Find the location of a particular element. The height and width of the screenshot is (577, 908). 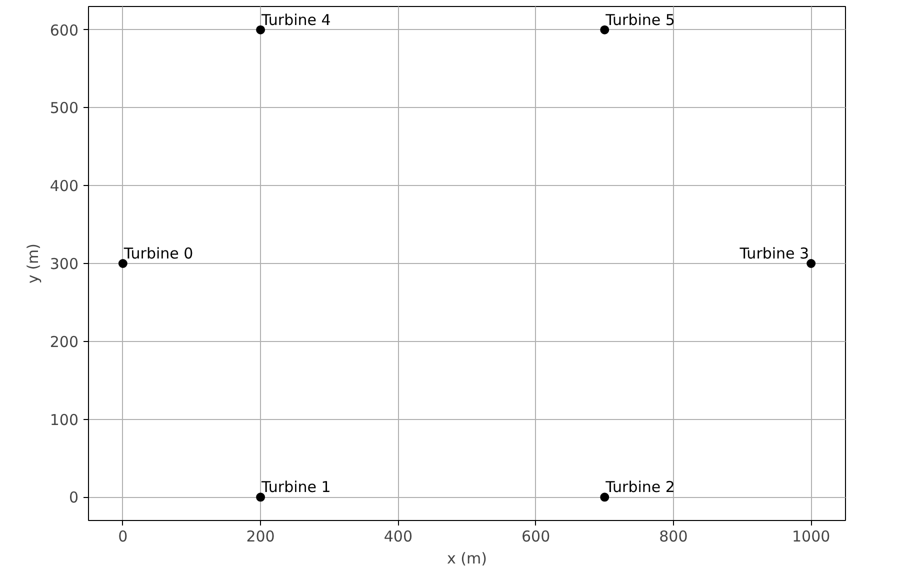

annotation: Turbine 4 is located at coordinates (295, 19).